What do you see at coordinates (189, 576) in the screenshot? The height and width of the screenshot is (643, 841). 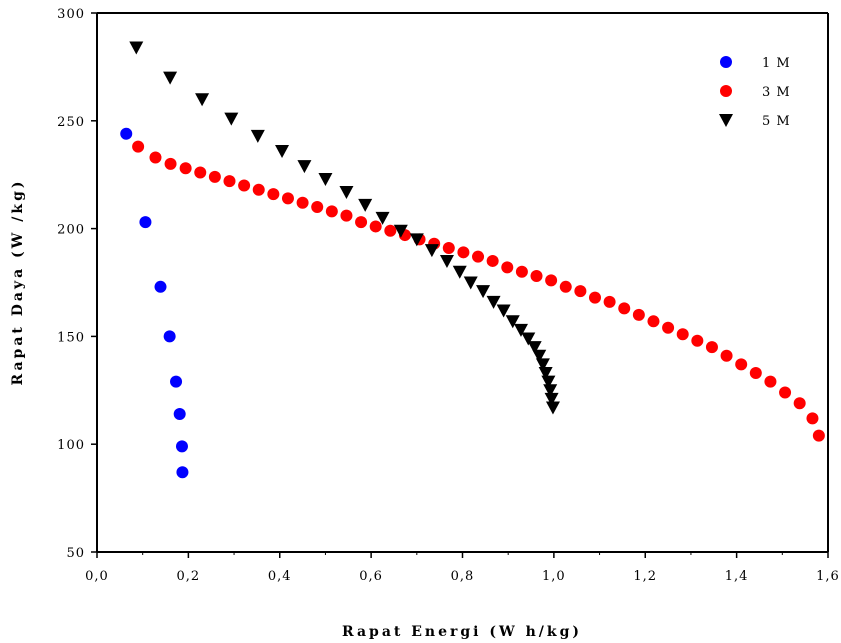 I see `x-tick-label: 0,2` at bounding box center [189, 576].